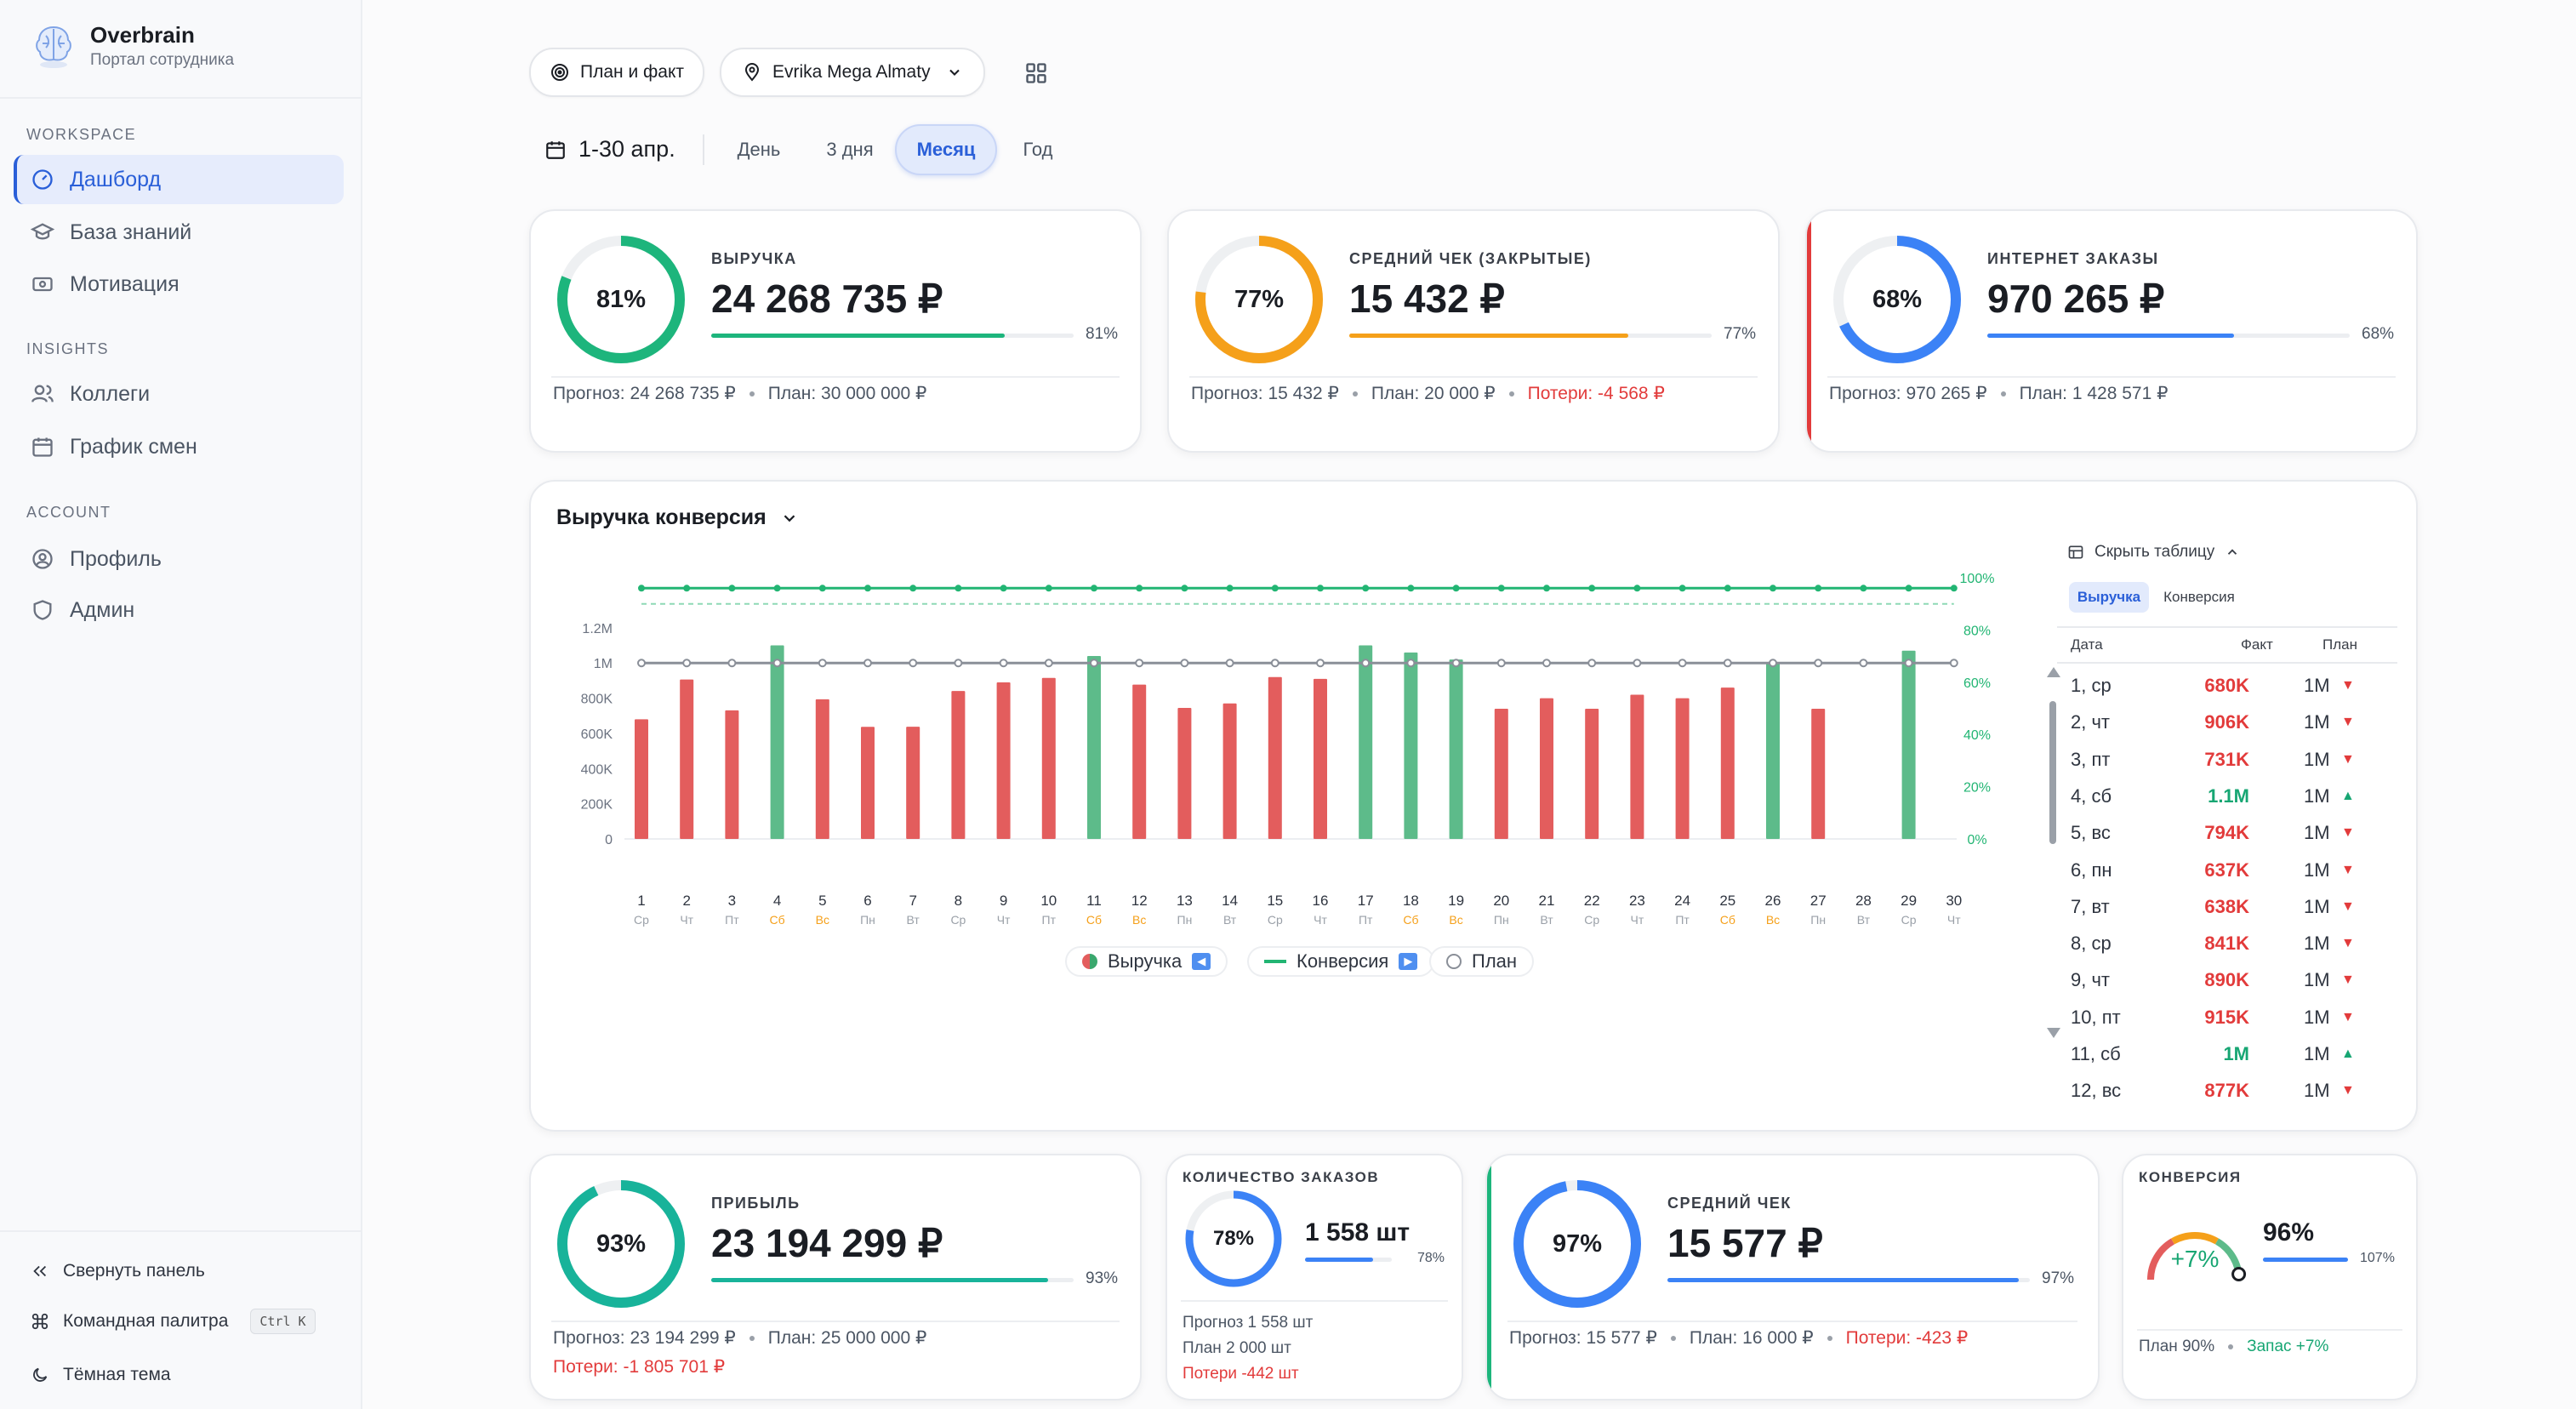 The image size is (2576, 1409). Describe the element at coordinates (133, 46) in the screenshot. I see `brand: Overbrain Портал сотрудника` at that location.